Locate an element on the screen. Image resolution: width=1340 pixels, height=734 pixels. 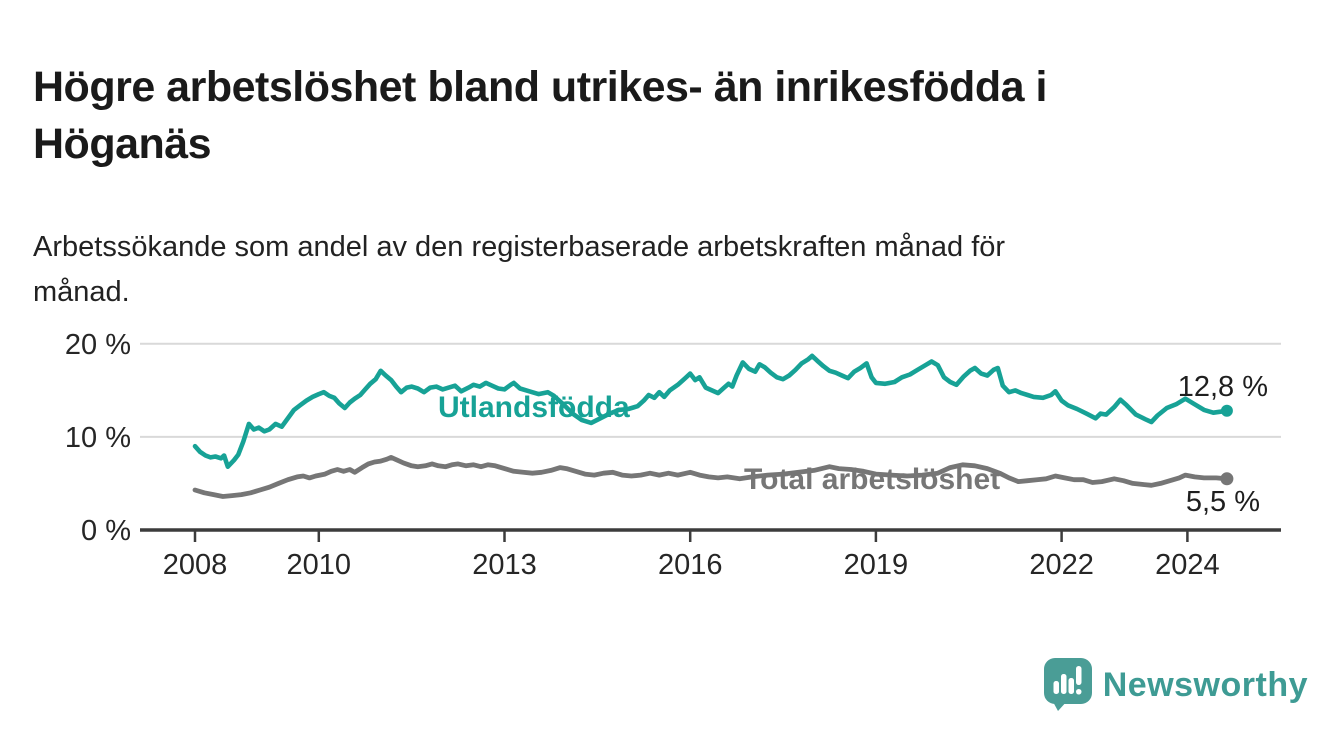
x-tick-2019: 2019 is located at coordinates (876, 565).